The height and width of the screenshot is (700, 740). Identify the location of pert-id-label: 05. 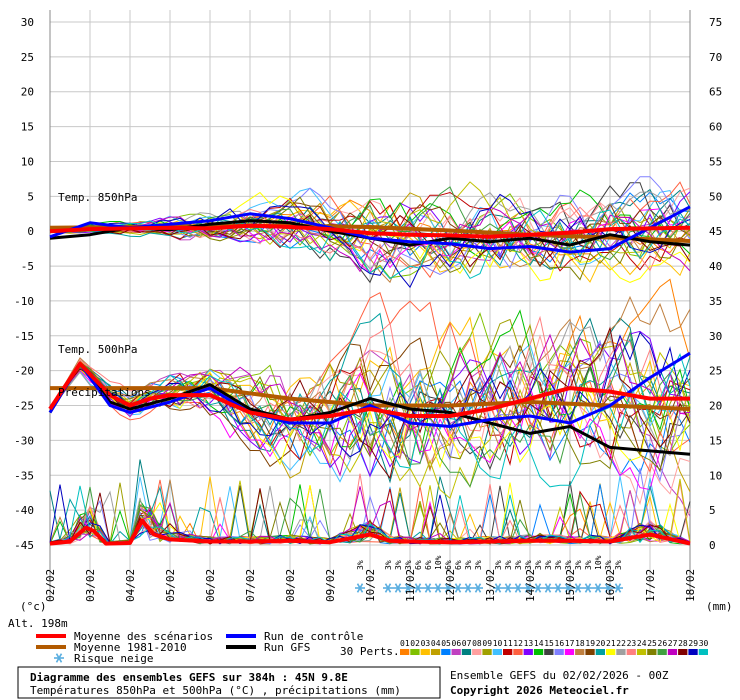
(446, 643).